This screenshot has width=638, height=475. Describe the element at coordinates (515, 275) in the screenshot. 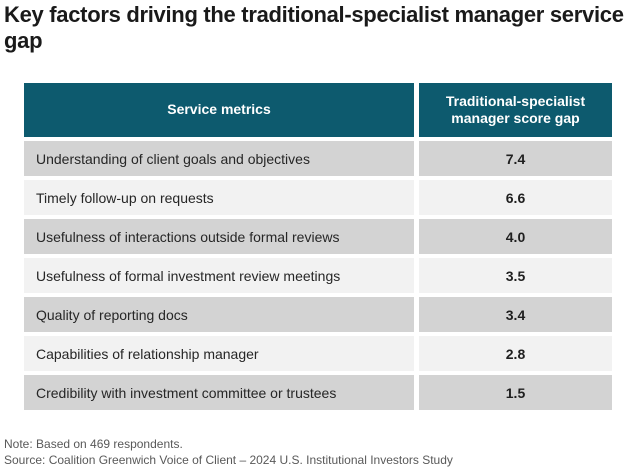

I see `metric-value: 3.5` at that location.